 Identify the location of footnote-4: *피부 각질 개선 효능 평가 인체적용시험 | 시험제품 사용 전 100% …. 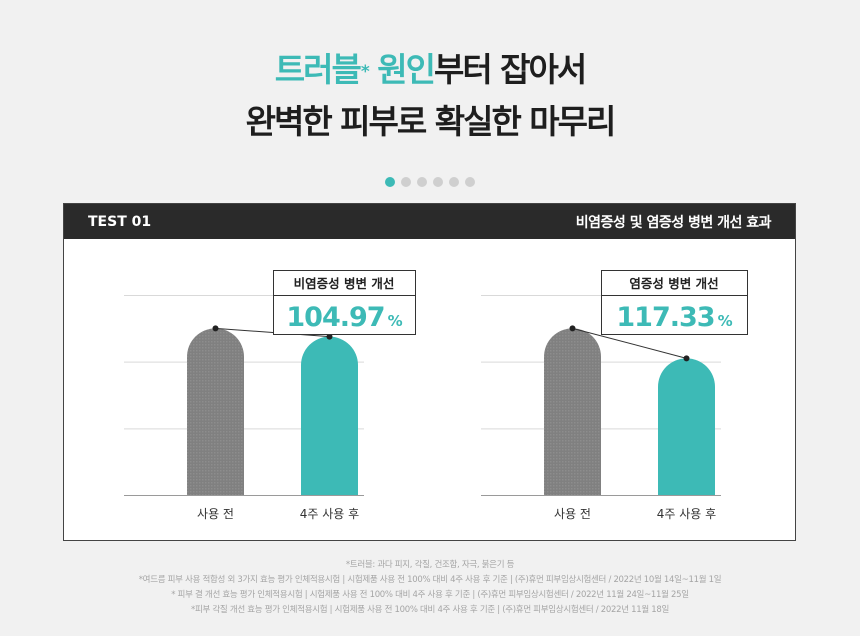
(430, 610).